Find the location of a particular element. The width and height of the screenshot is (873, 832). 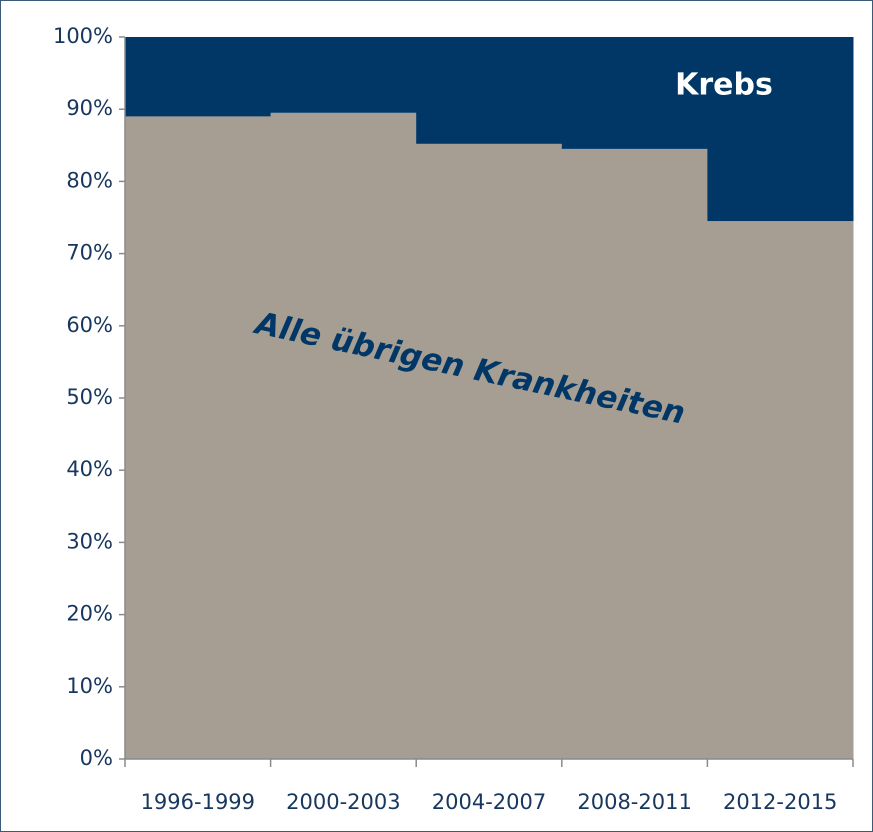

y-tick-label: 100% is located at coordinates (83, 36).